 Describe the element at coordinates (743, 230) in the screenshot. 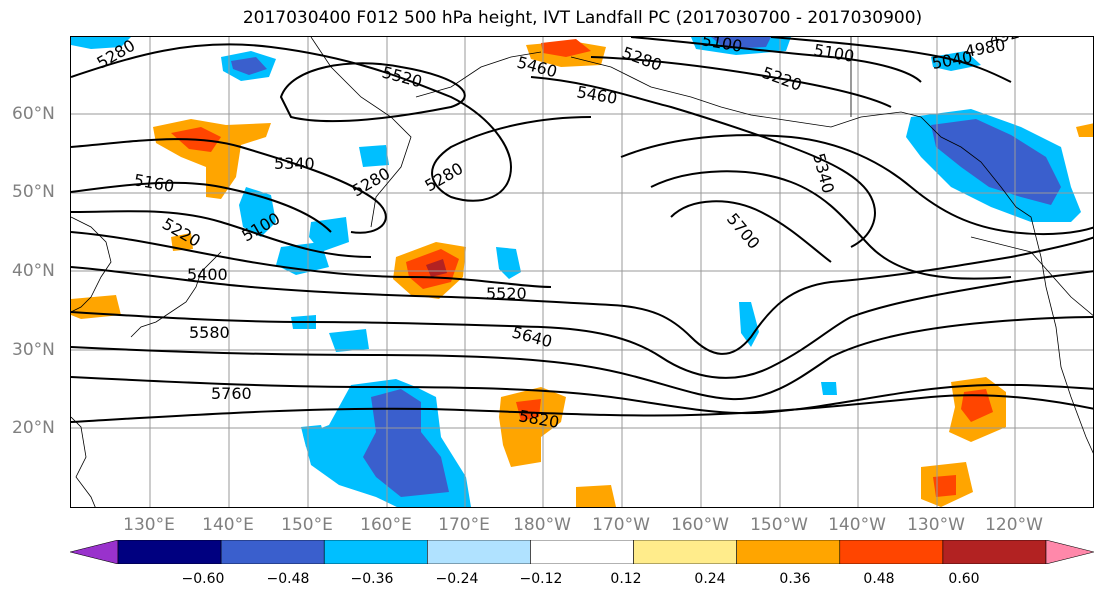

I see `contour-label: 5700` at that location.